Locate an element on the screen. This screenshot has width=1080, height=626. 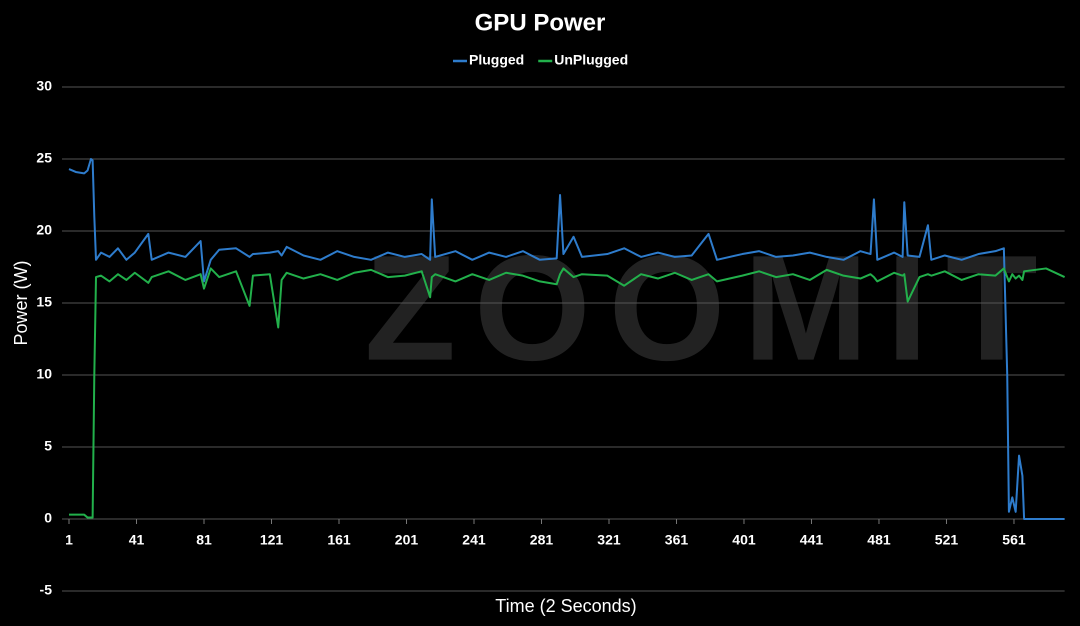
x-tick-label: 41 is located at coordinates (137, 540).